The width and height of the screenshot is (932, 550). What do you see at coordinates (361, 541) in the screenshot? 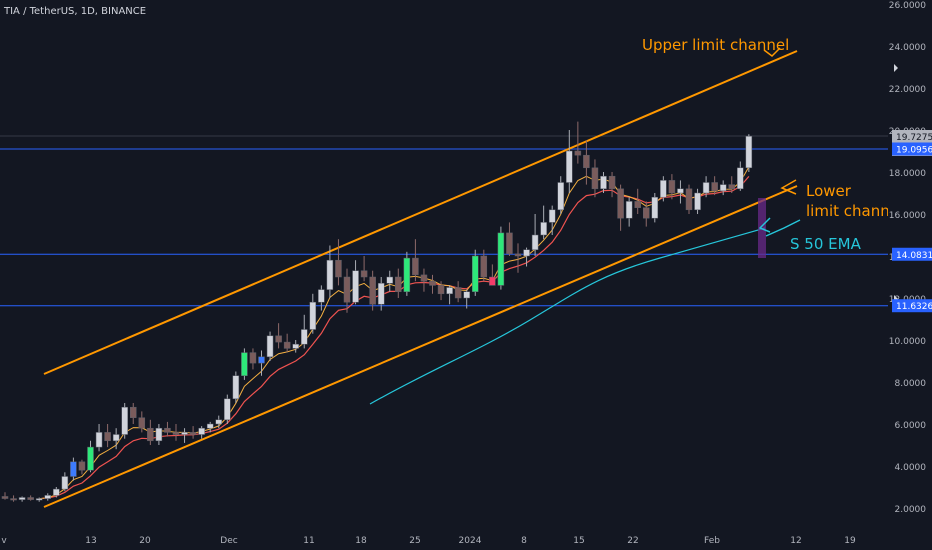
I see `x-tick-5: 18` at bounding box center [361, 541].